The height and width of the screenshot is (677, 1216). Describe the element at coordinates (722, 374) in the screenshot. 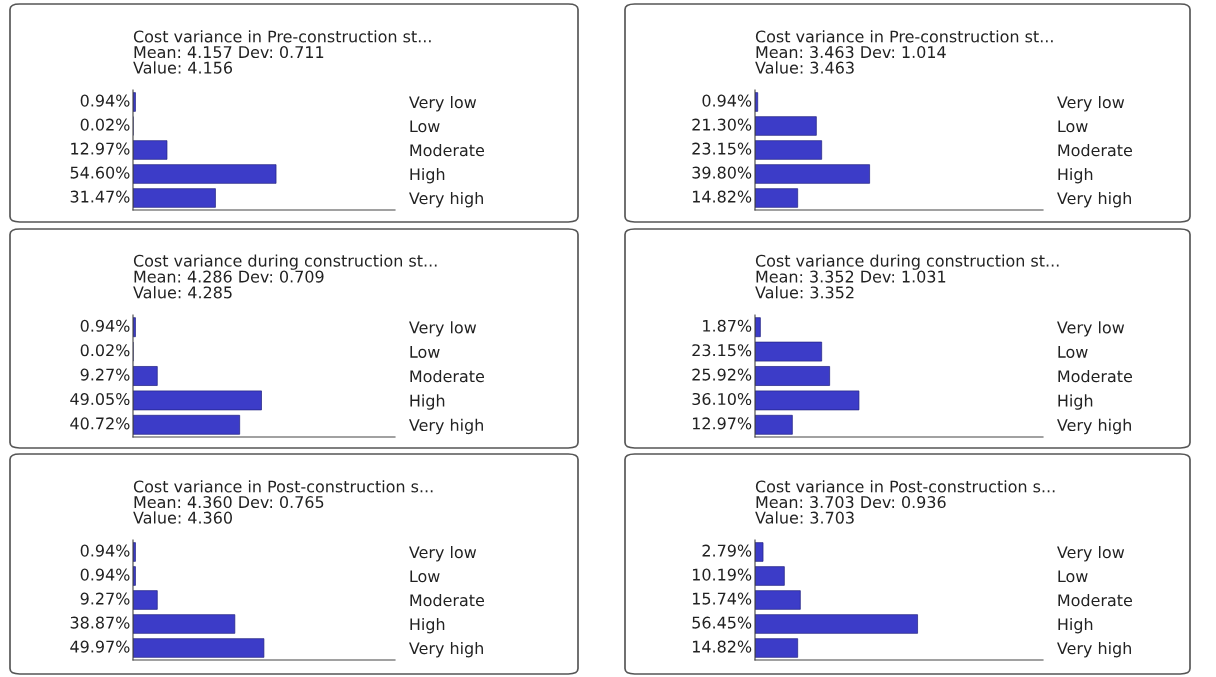

I see `data-label: 25.92%` at that location.